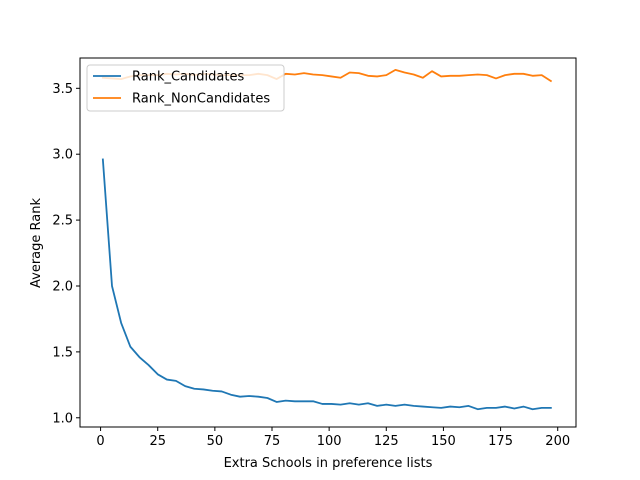  What do you see at coordinates (36, 243) in the screenshot?
I see `y-axis-label: Average Rank` at bounding box center [36, 243].